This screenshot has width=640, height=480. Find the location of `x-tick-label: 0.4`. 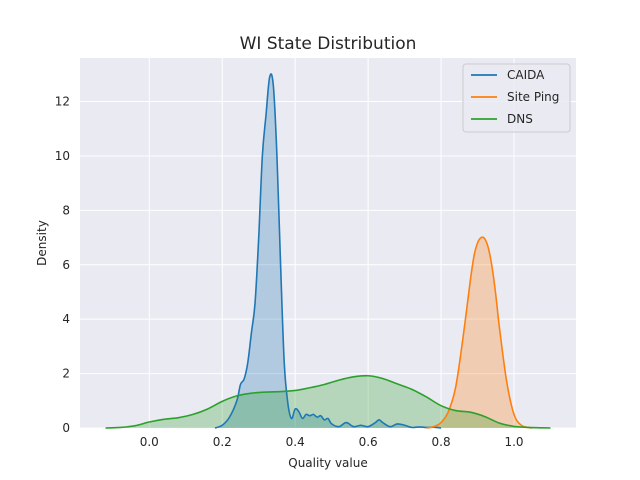

x-tick-label: 0.4 is located at coordinates (295, 442).